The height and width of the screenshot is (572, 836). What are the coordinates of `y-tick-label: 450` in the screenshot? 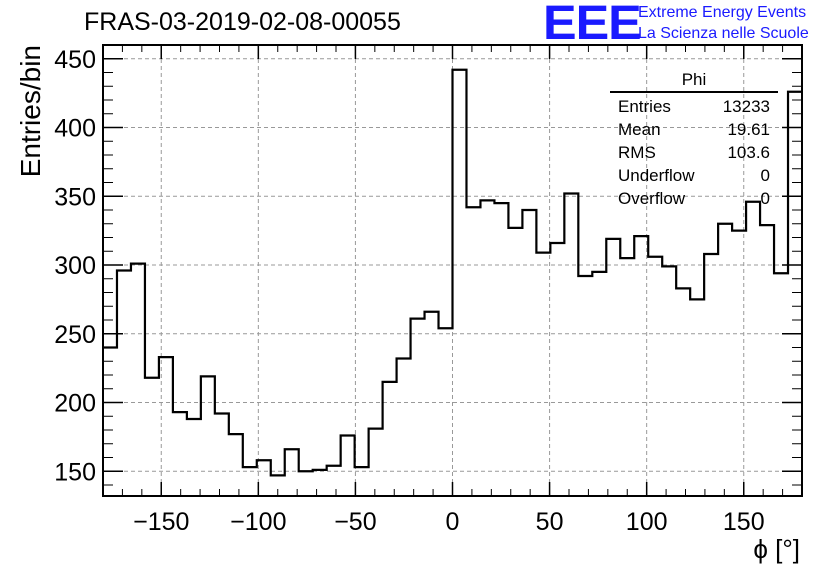 It's located at (75, 60).